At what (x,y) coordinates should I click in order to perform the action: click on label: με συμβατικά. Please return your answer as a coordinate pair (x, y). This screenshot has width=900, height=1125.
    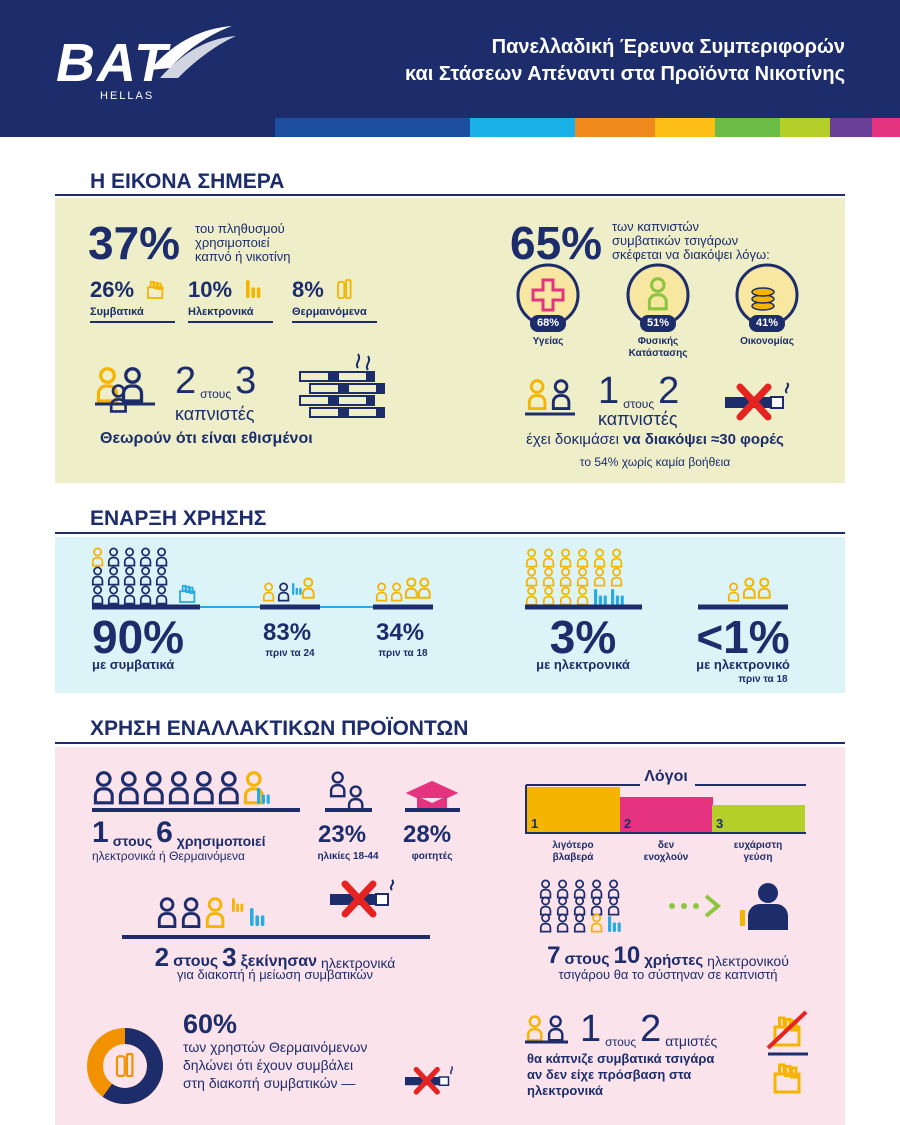
    Looking at the image, I should click on (133, 664).